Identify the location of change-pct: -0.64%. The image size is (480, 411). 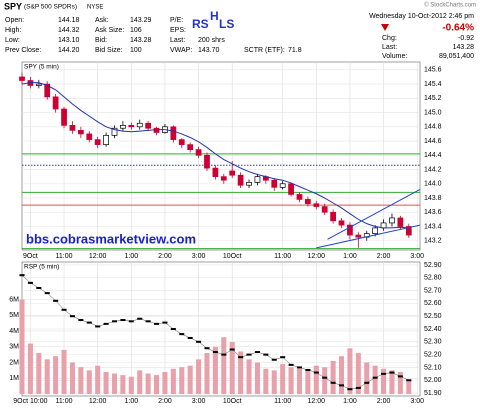
(458, 28).